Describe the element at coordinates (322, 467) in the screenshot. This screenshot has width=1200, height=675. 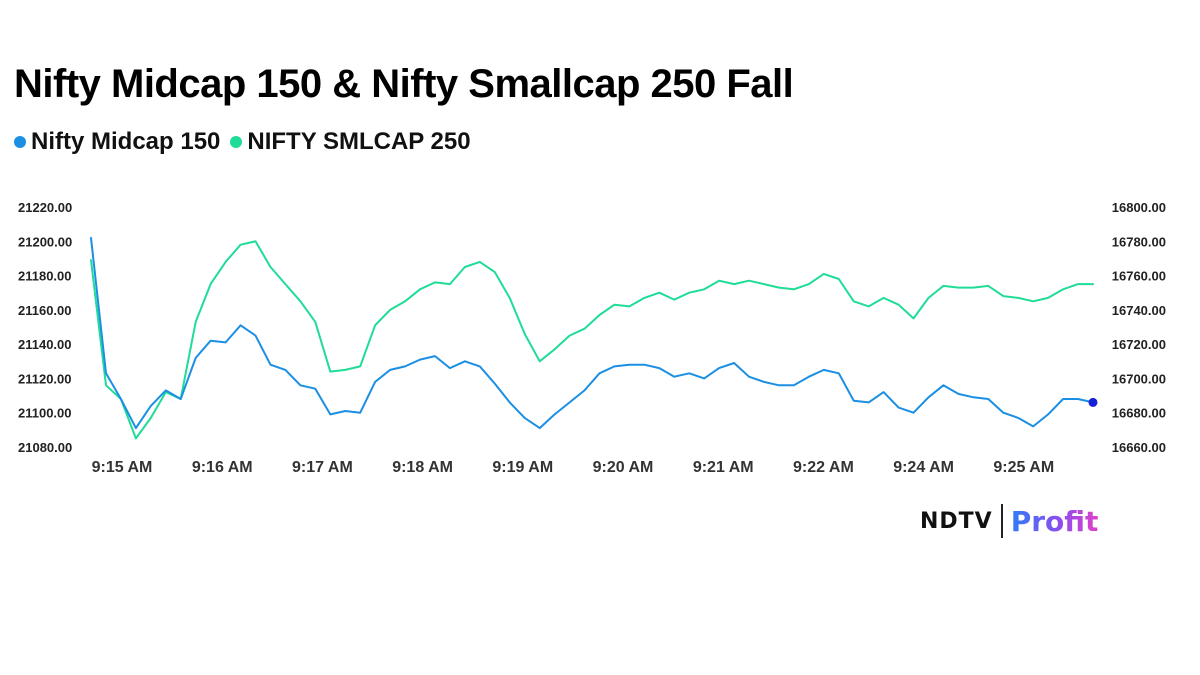
I see `x-tick-label: 9:17 AM` at that location.